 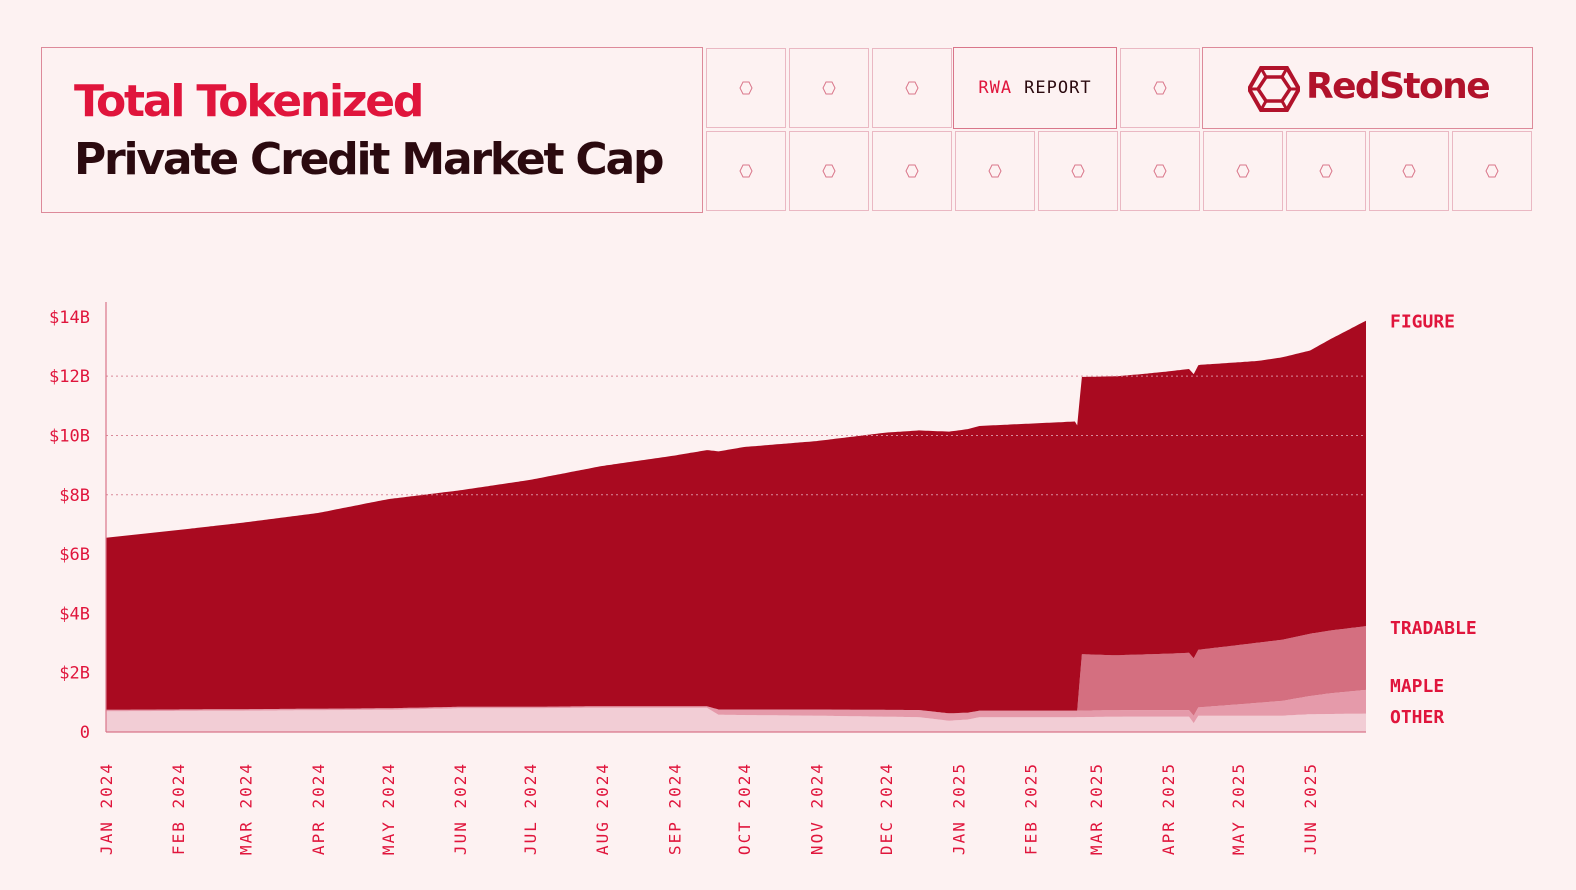 What do you see at coordinates (958, 808) in the screenshot?
I see `x-tick-label: JAN 2025` at bounding box center [958, 808].